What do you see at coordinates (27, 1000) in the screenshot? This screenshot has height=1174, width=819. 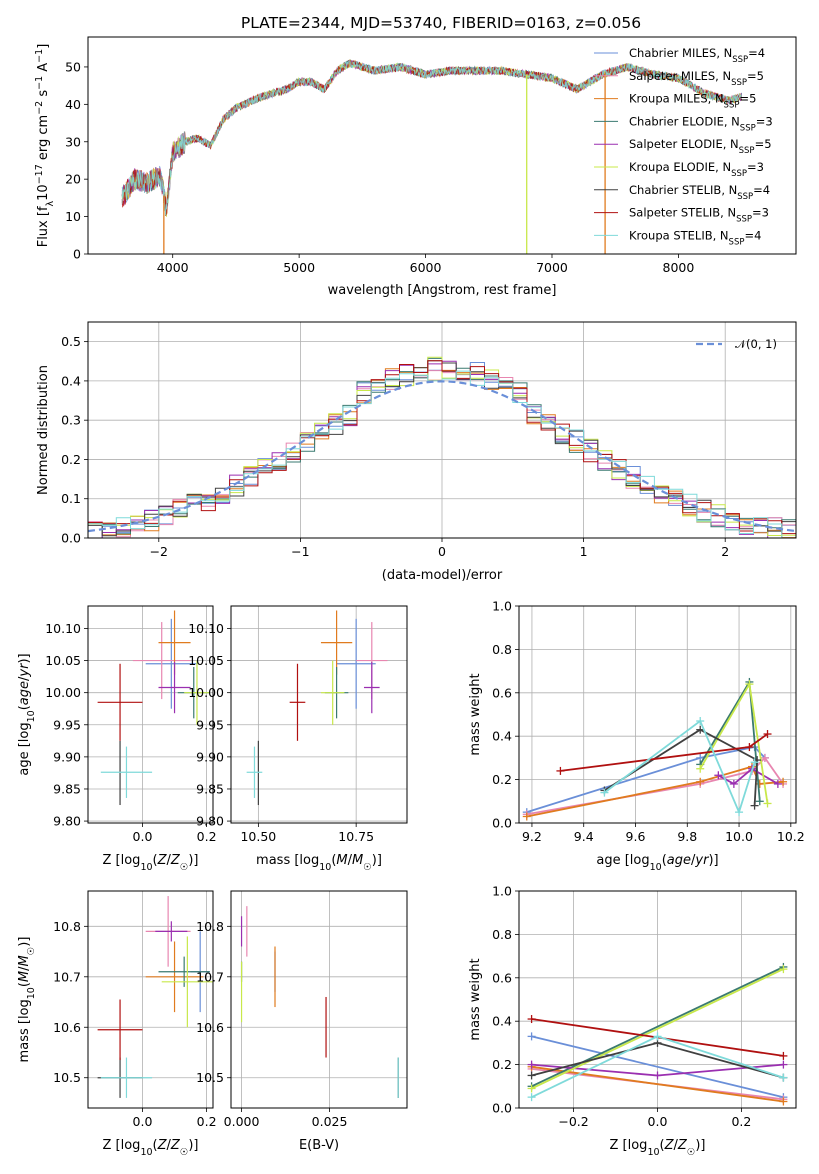 I see `y-axis-label: mass [log10(M/M☉)]` at bounding box center [27, 1000].